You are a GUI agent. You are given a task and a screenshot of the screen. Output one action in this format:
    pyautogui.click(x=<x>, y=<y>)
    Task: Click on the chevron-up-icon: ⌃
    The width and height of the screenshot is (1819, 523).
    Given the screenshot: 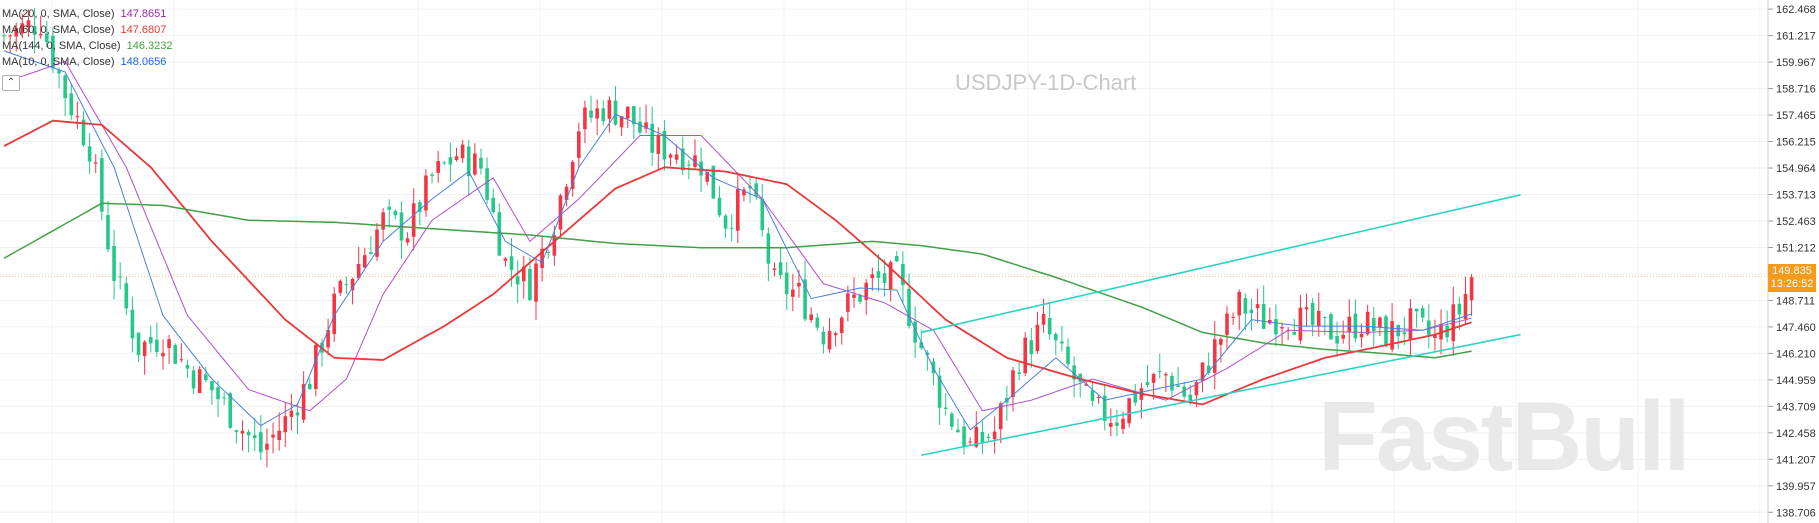 What is the action you would take?
    pyautogui.click(x=11, y=83)
    